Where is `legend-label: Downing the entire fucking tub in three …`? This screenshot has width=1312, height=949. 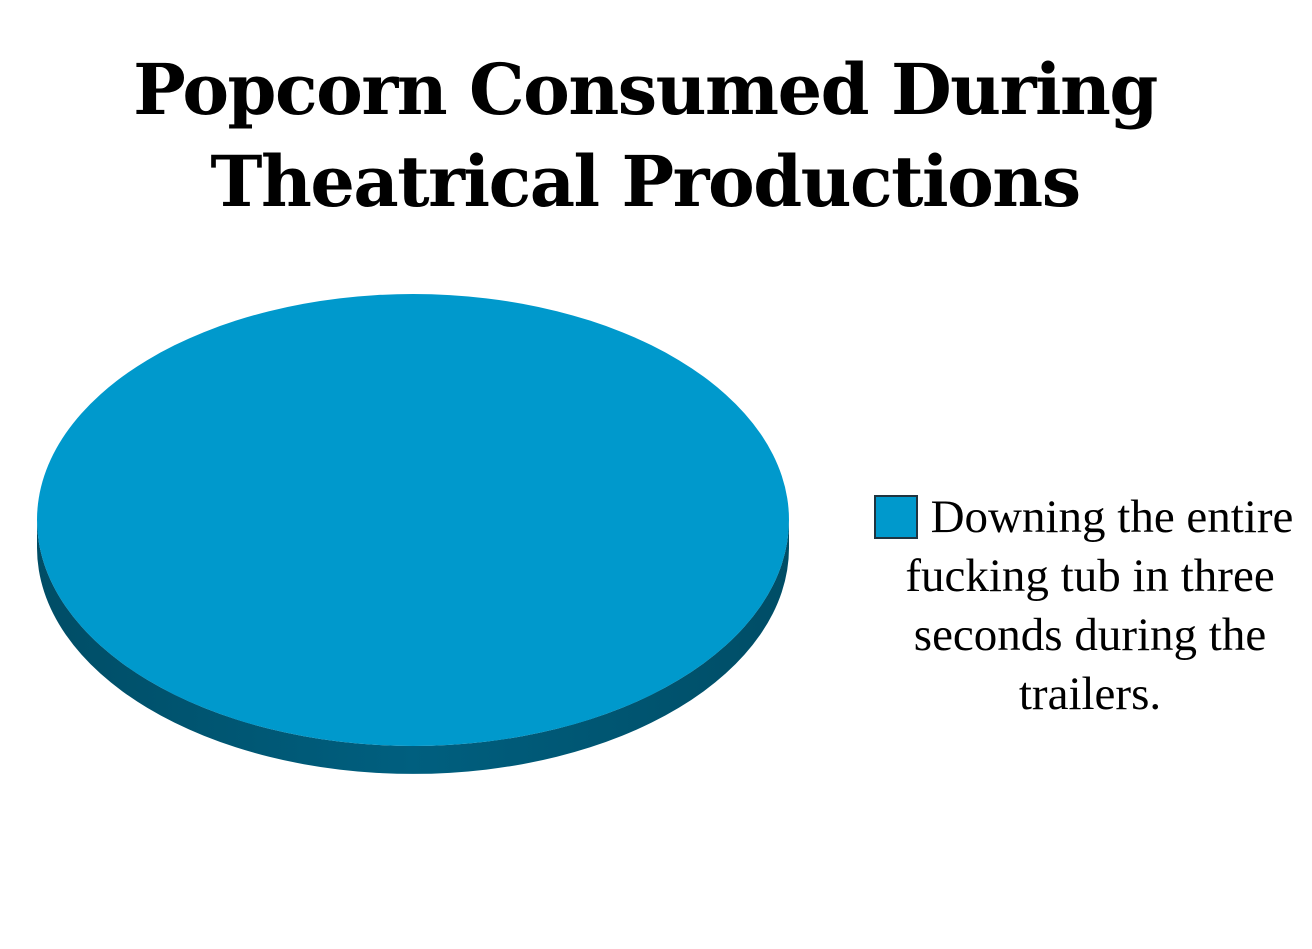 legend-label: Downing the entire fucking tub in three … is located at coordinates (1099, 605).